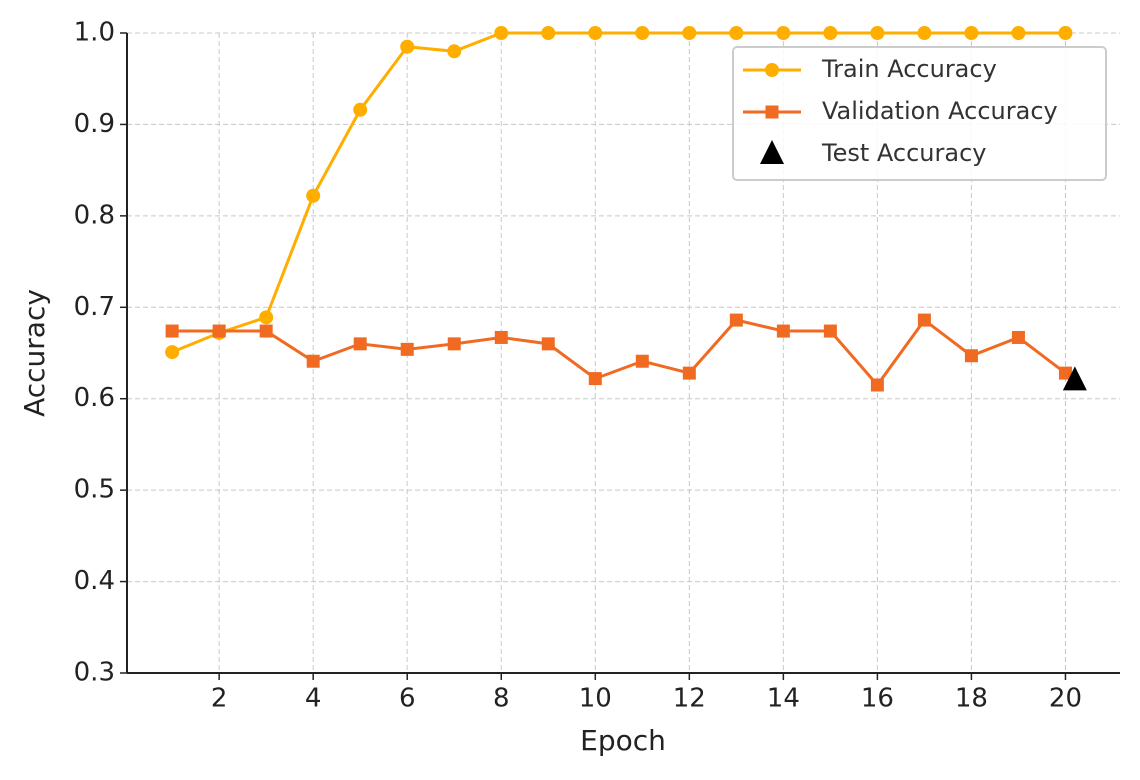 The width and height of the screenshot is (1140, 780). What do you see at coordinates (501, 699) in the screenshot?
I see `x-tick-label: 8` at bounding box center [501, 699].